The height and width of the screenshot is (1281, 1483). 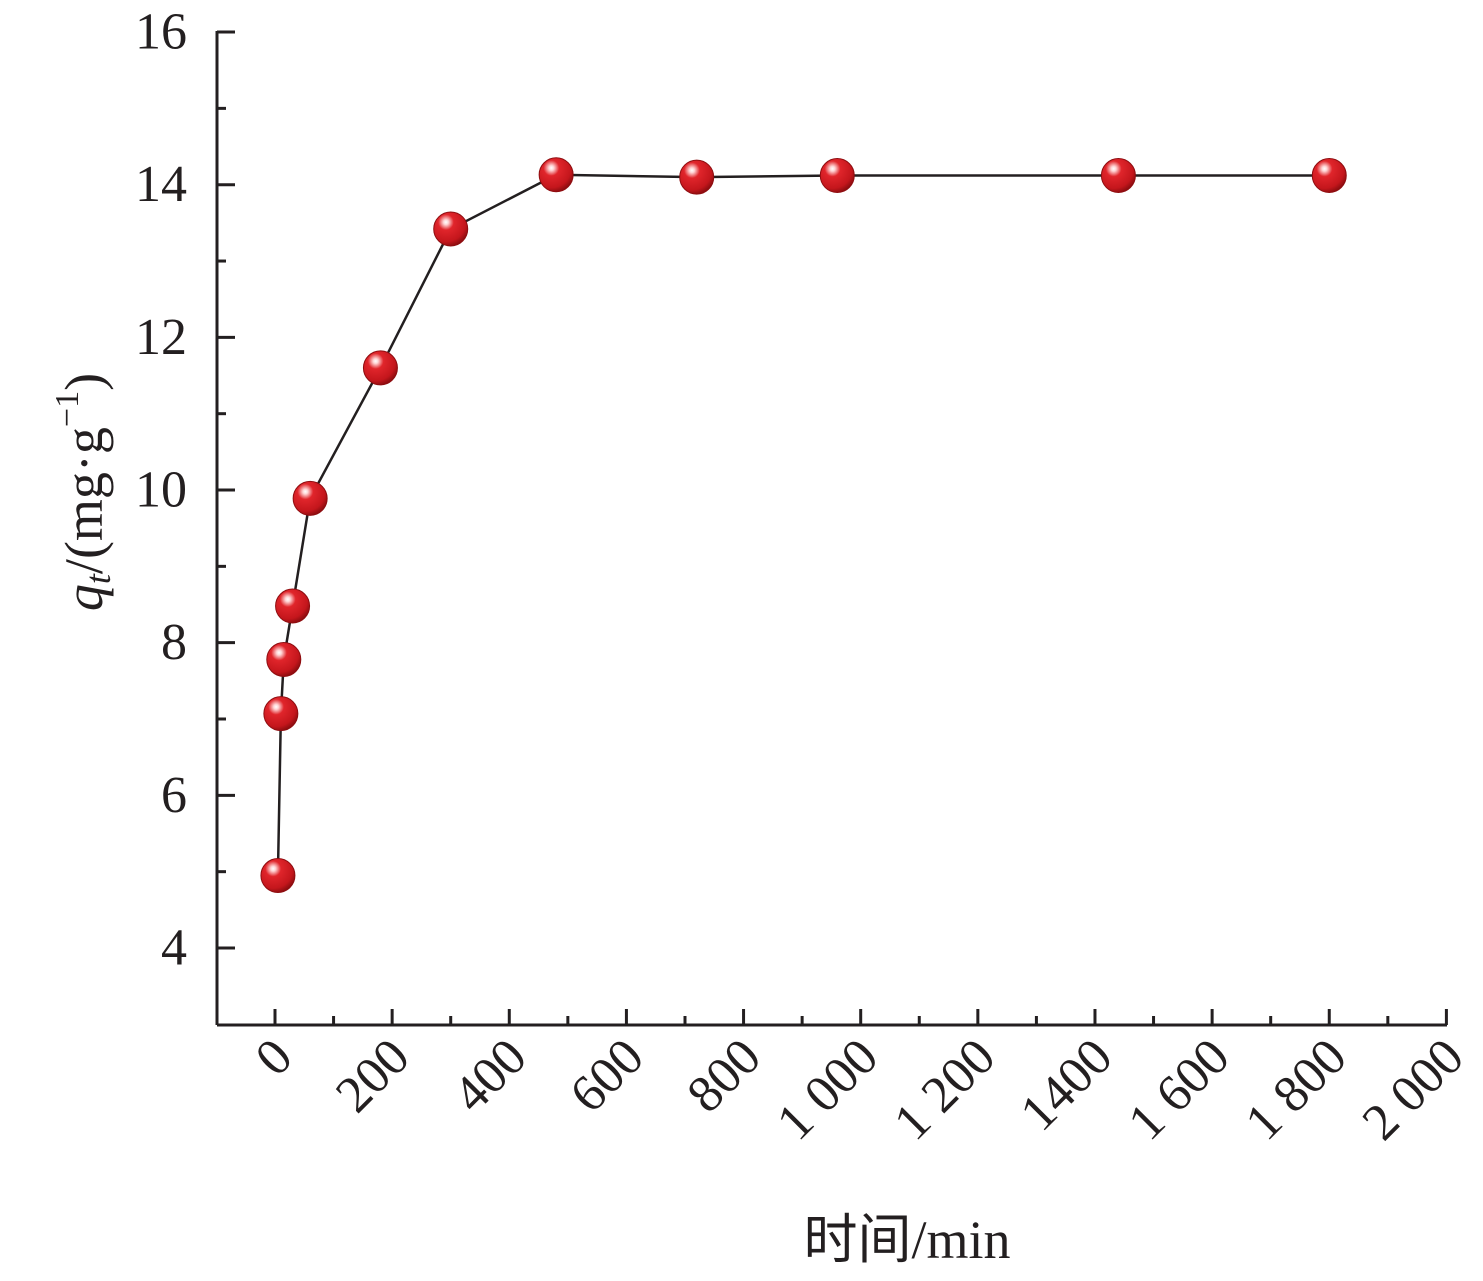 What do you see at coordinates (1179, 1089) in the screenshot?
I see `x-tick-label: 1 600` at bounding box center [1179, 1089].